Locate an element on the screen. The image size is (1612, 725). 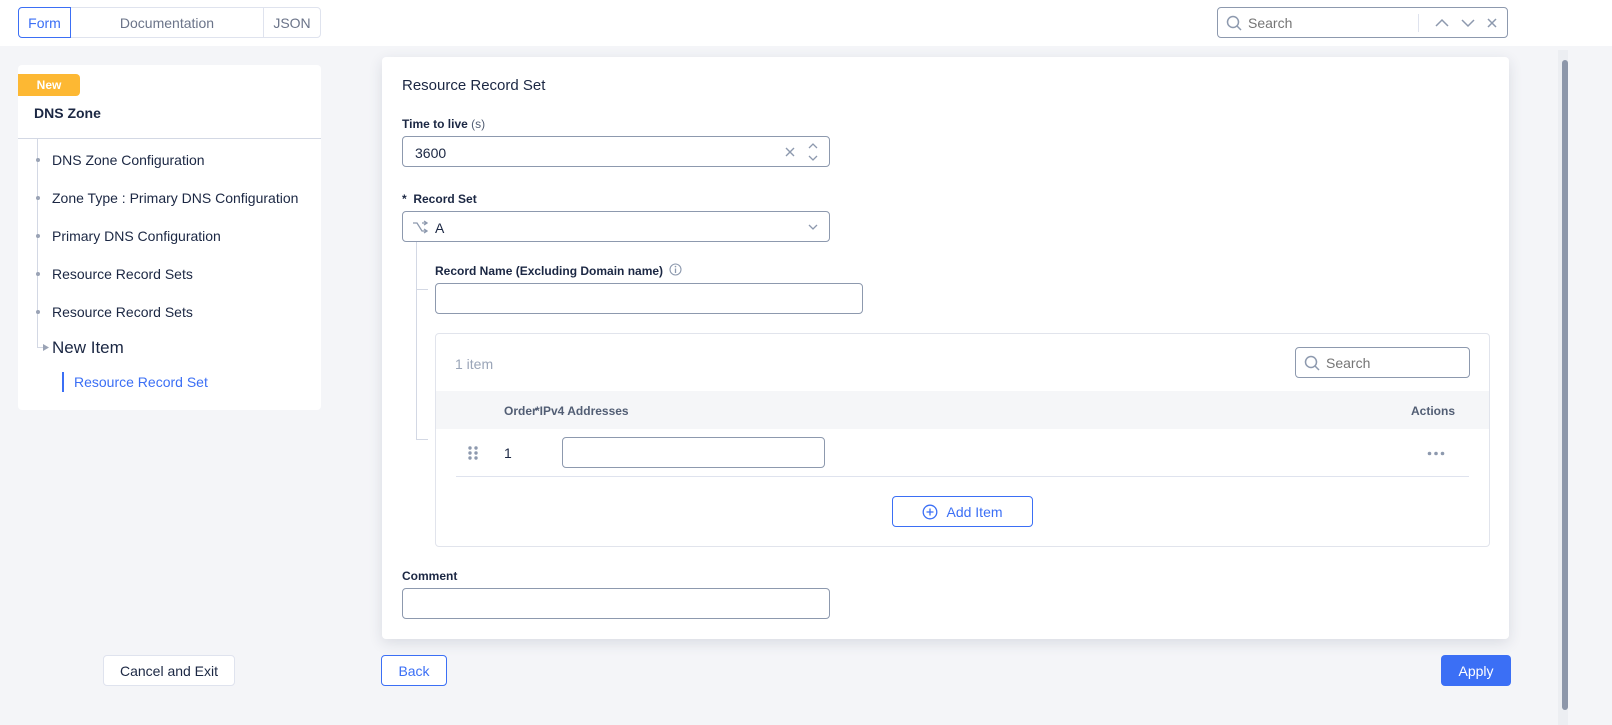
sidebar-item-zone-type: Zone Type : Primary DNS Configuration is located at coordinates (175, 198).